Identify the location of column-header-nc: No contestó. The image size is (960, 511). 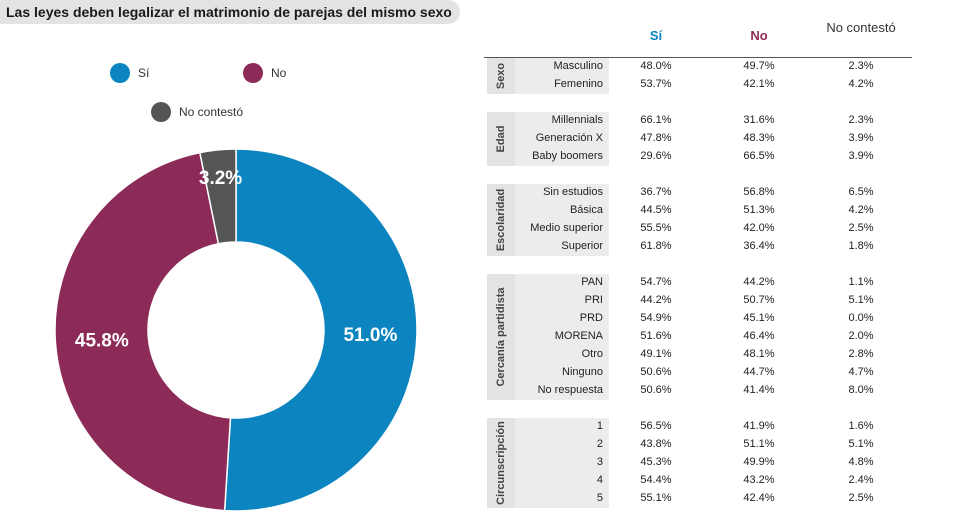
(861, 27).